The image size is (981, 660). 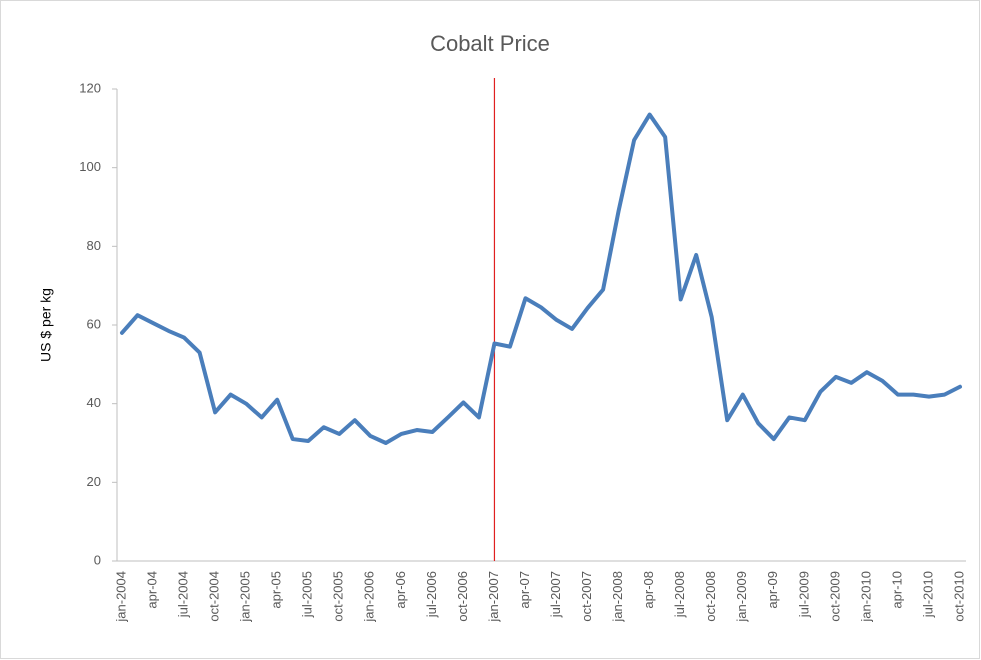 What do you see at coordinates (120, 597) in the screenshot?
I see `x-tick-label: jan-2004` at bounding box center [120, 597].